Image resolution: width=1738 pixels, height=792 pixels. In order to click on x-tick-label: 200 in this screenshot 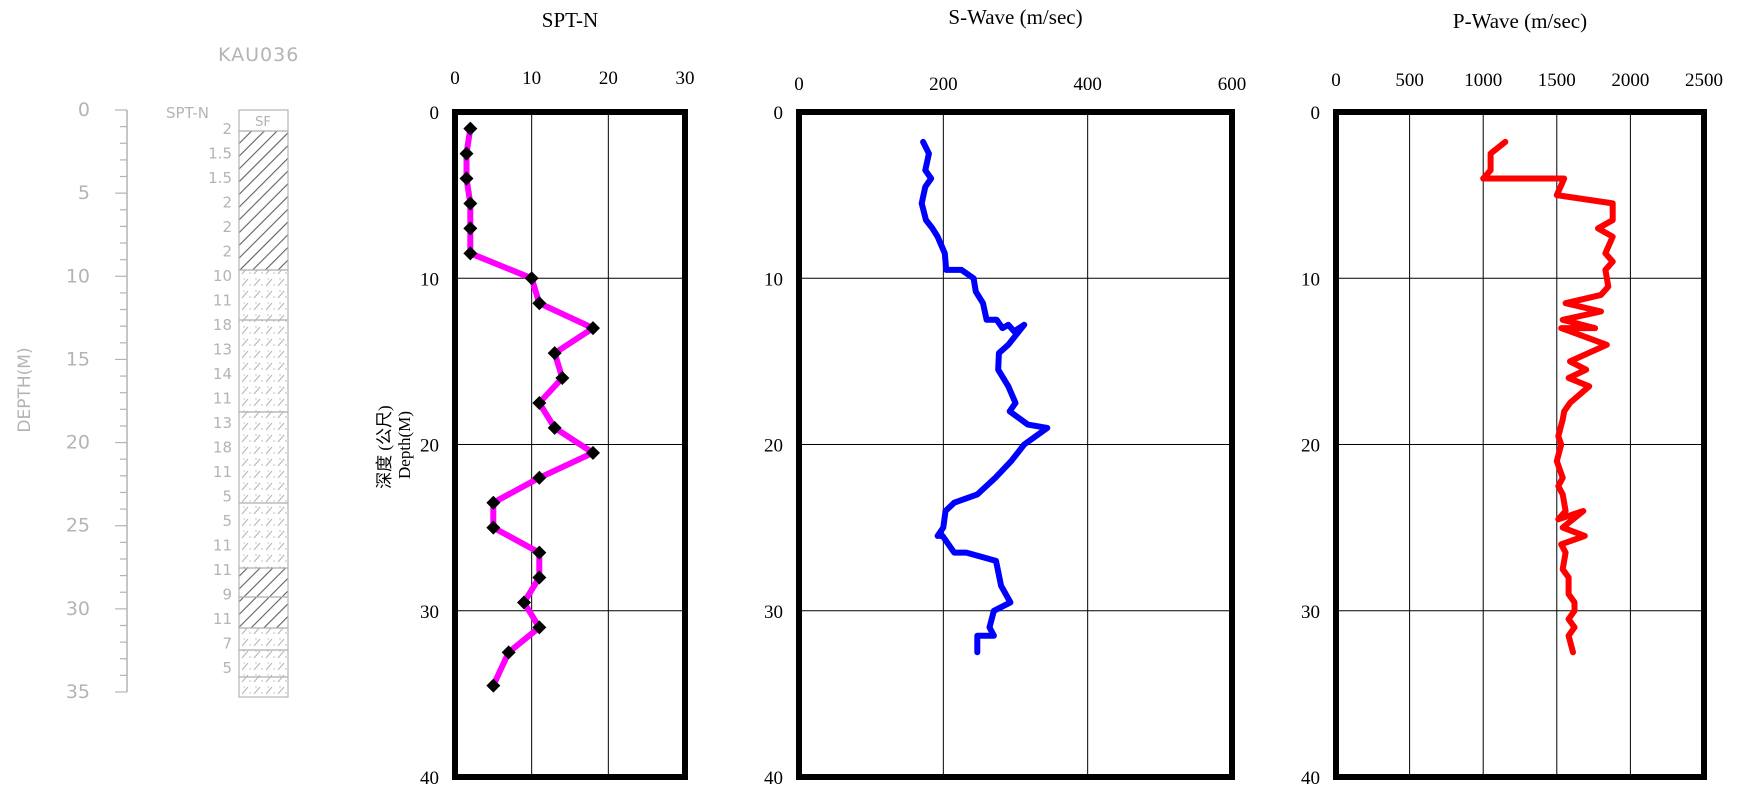, I will do `click(943, 84)`.